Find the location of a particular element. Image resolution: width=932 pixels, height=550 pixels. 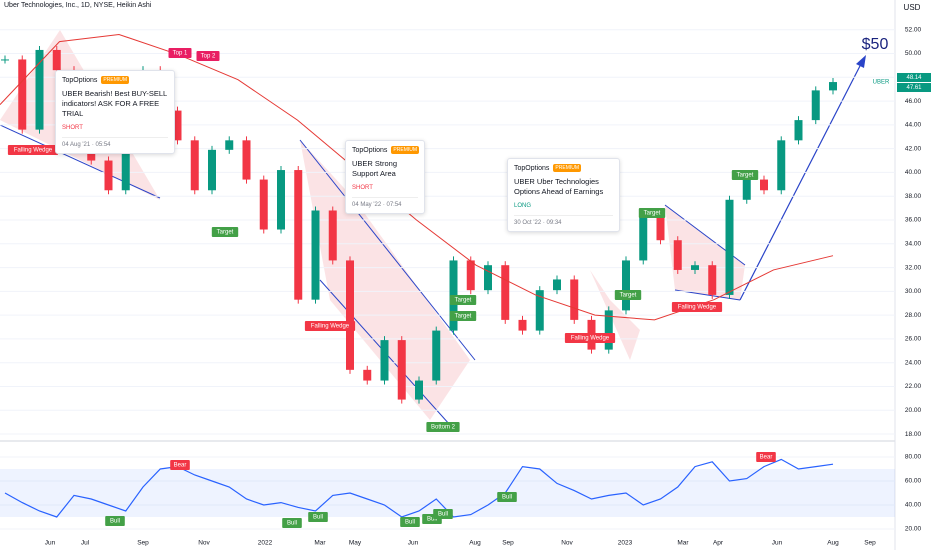

annotation: Top 1 is located at coordinates (180, 54).